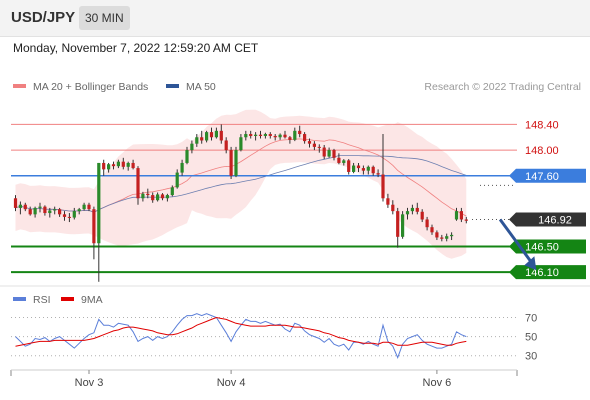 The height and width of the screenshot is (400, 590). Describe the element at coordinates (542, 247) in the screenshot. I see `level-label-146.50: 146.50` at that location.